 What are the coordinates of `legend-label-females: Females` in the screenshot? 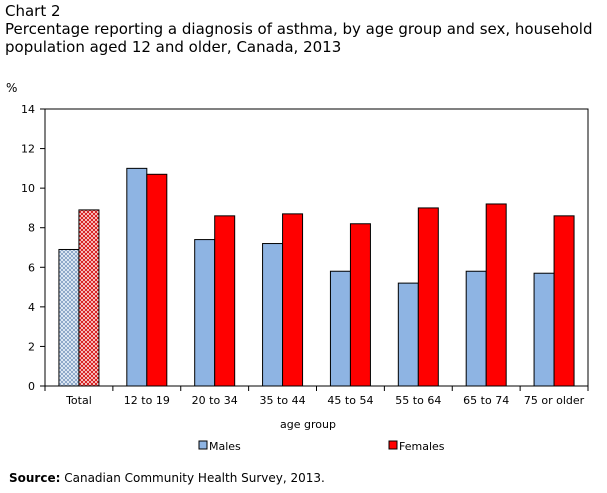 It's located at (422, 446).